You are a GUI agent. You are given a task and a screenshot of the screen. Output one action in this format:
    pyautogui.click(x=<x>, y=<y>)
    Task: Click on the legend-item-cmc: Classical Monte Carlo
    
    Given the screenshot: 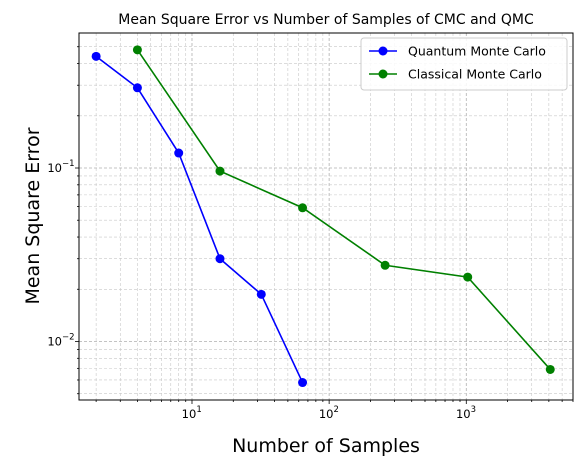 What is the action you would take?
    pyautogui.click(x=455, y=74)
    